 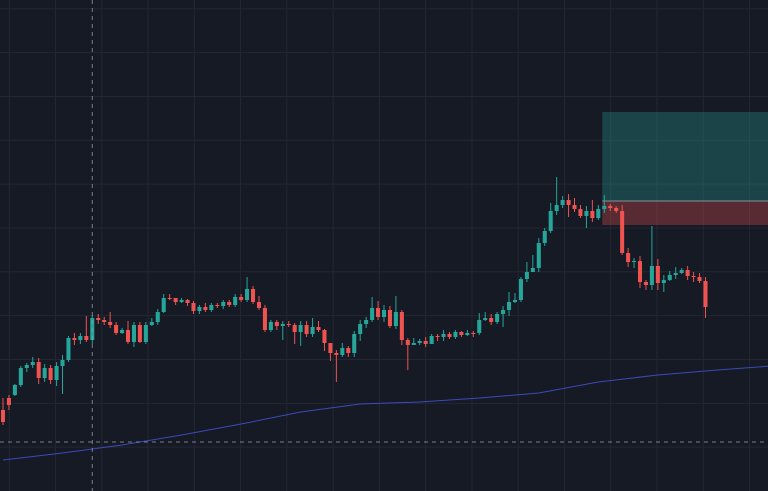 I want to click on target-zone, so click(x=685, y=156).